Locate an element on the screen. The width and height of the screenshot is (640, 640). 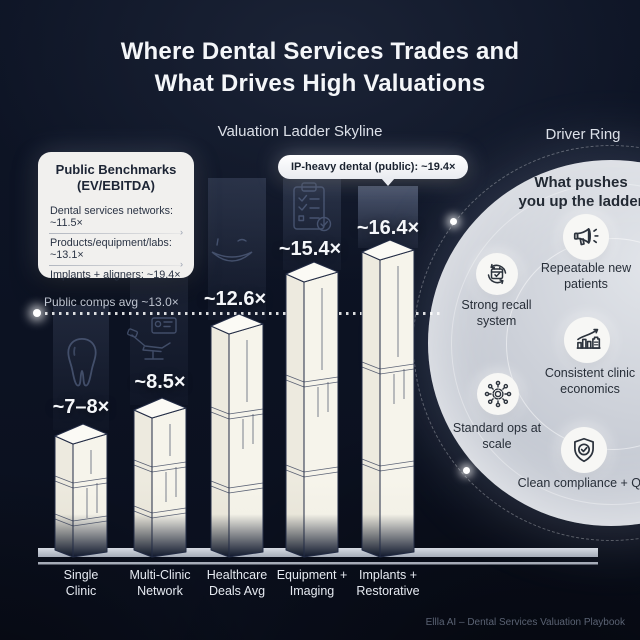
bar-value-label: ~8.5× is located at coordinates (160, 382).